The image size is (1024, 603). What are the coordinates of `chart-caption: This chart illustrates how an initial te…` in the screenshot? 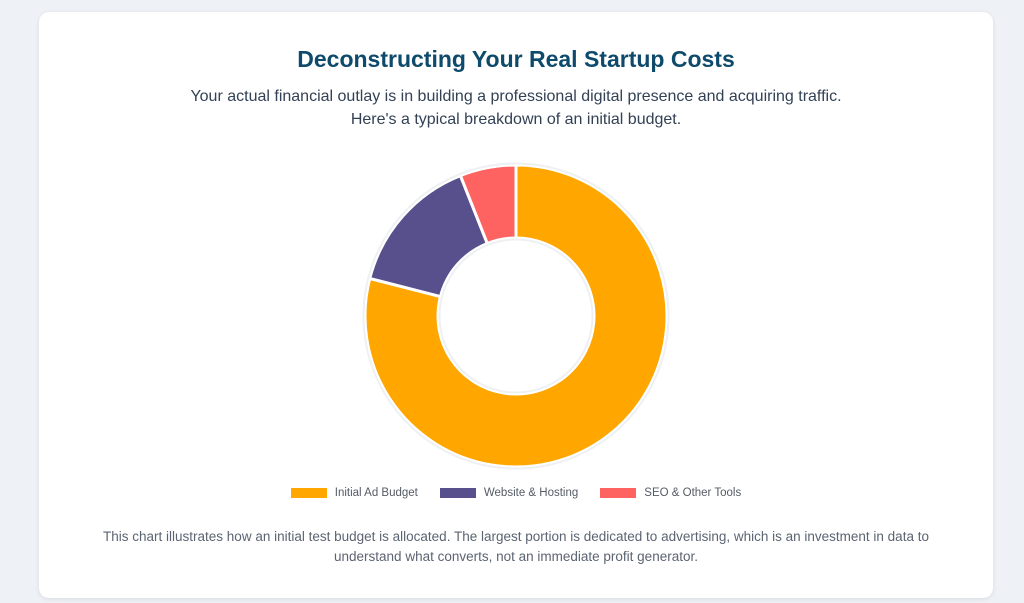 It's located at (516, 546).